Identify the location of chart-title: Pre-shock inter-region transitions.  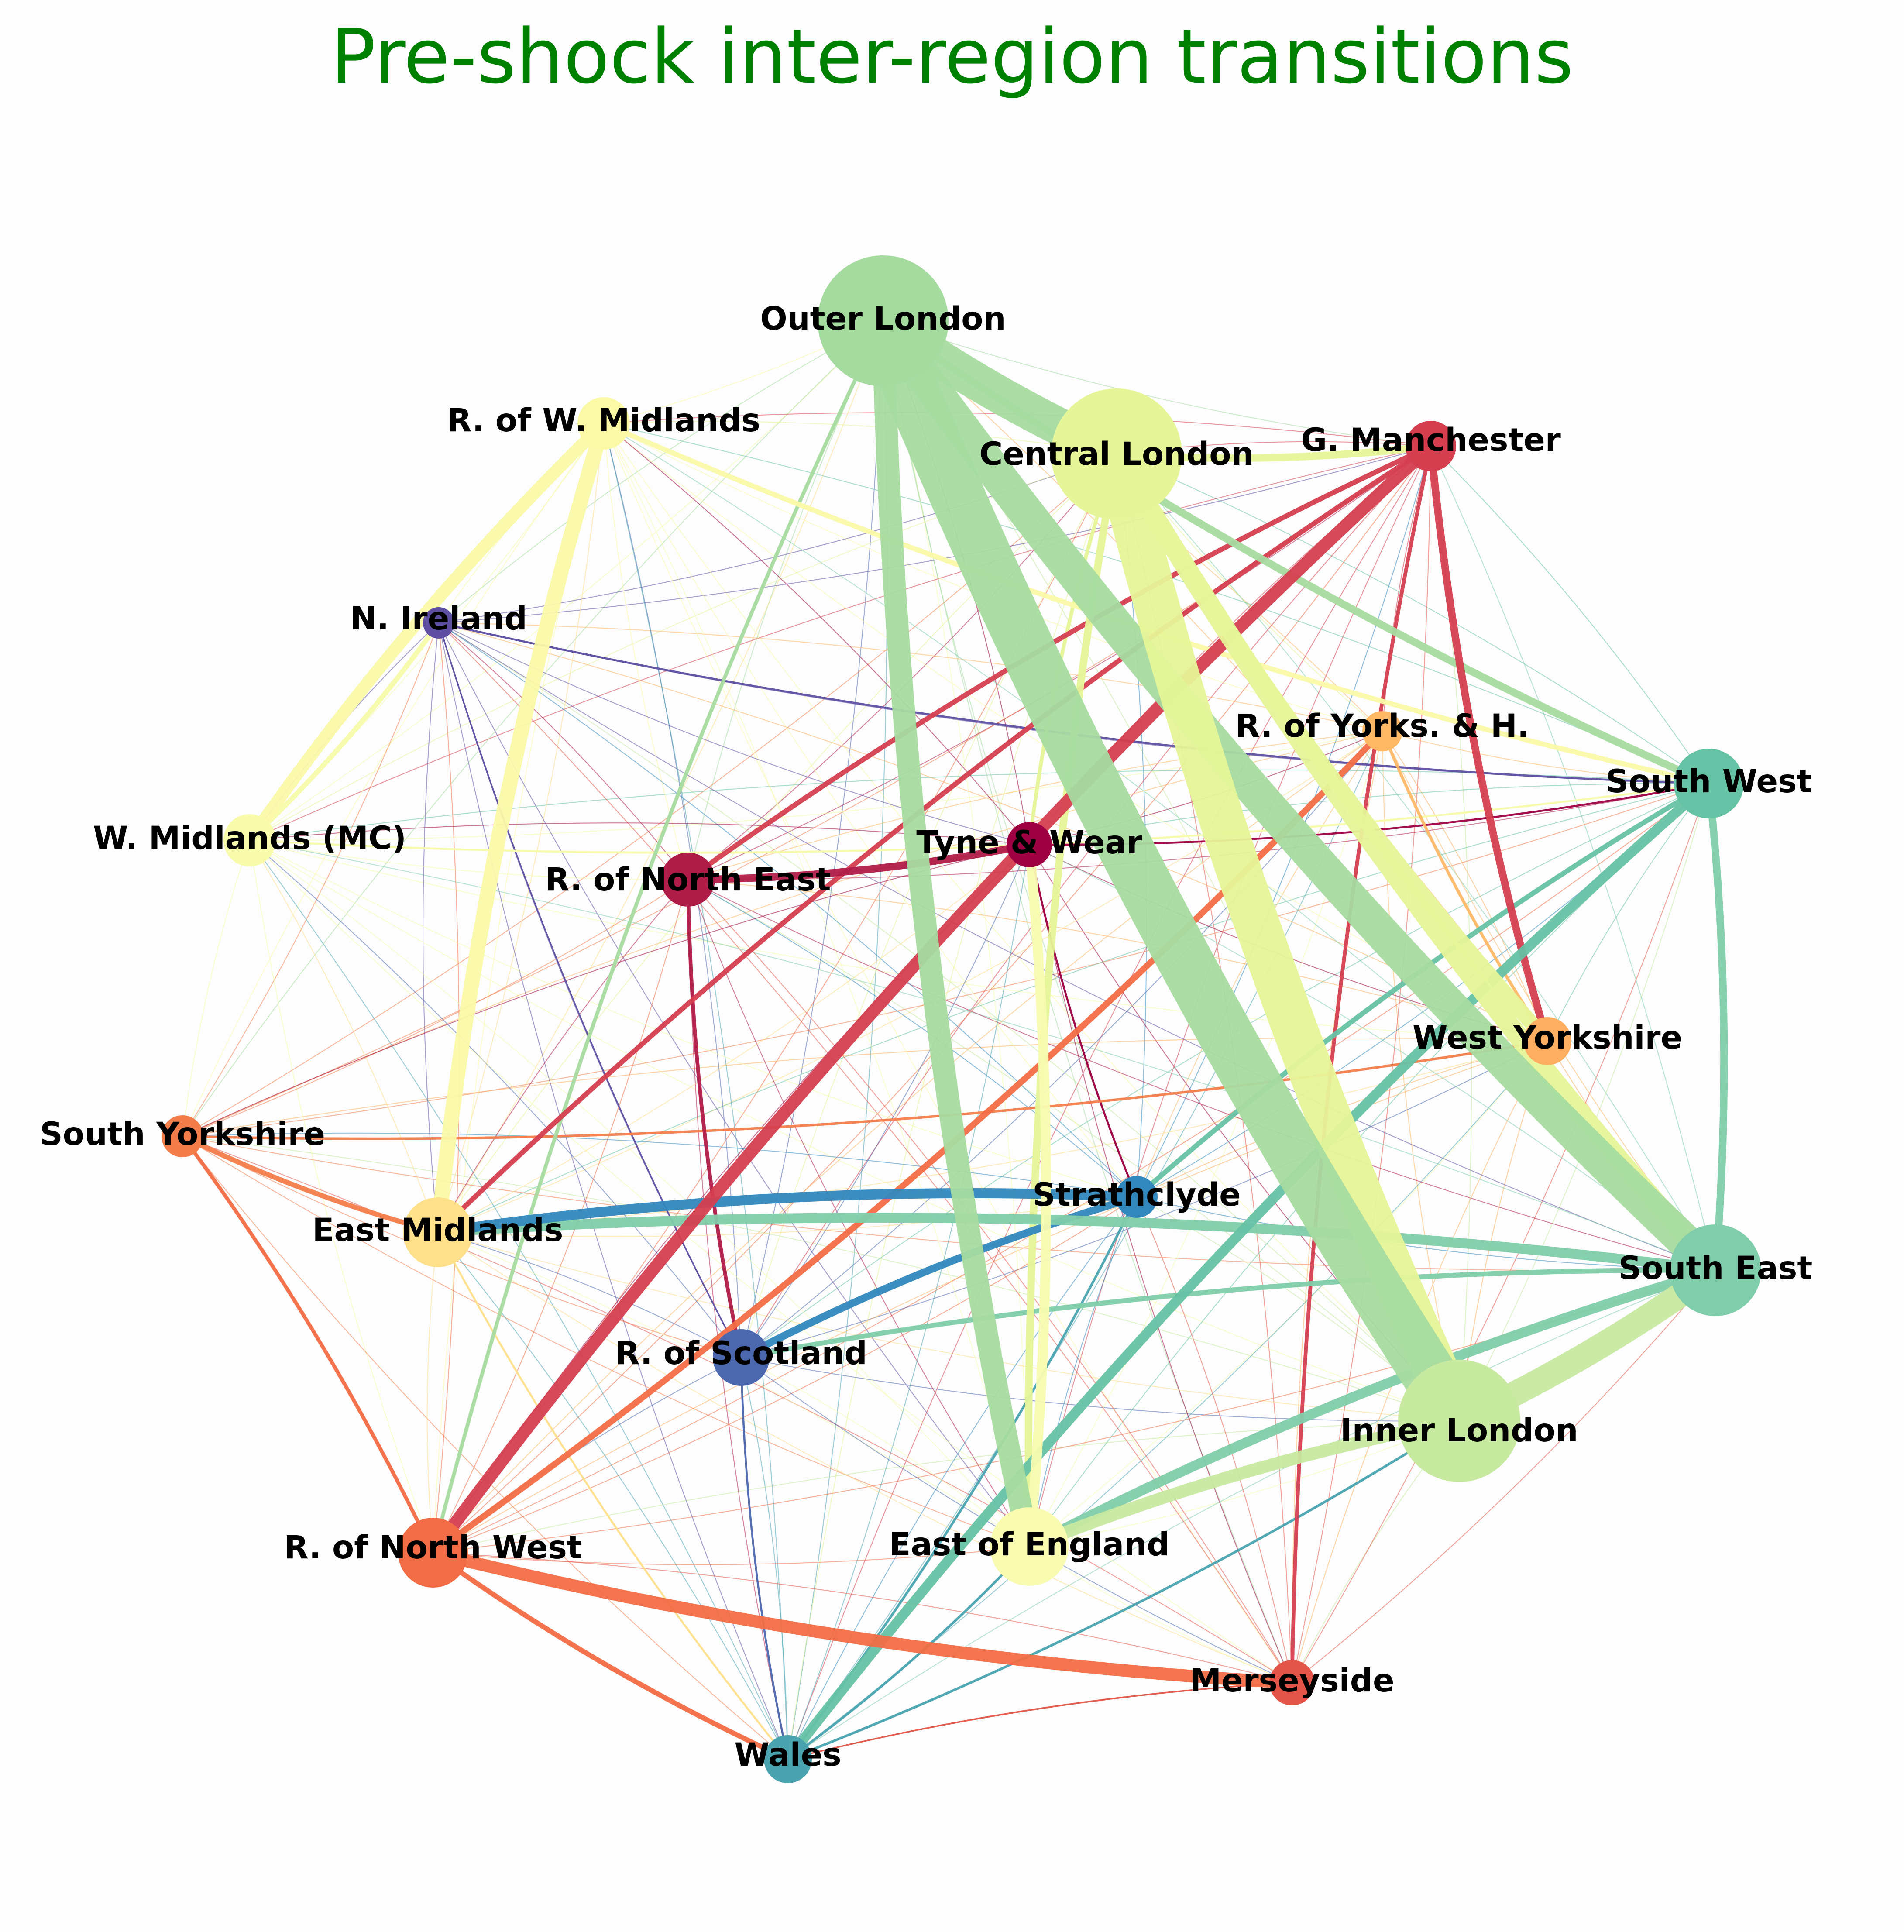
(952, 56).